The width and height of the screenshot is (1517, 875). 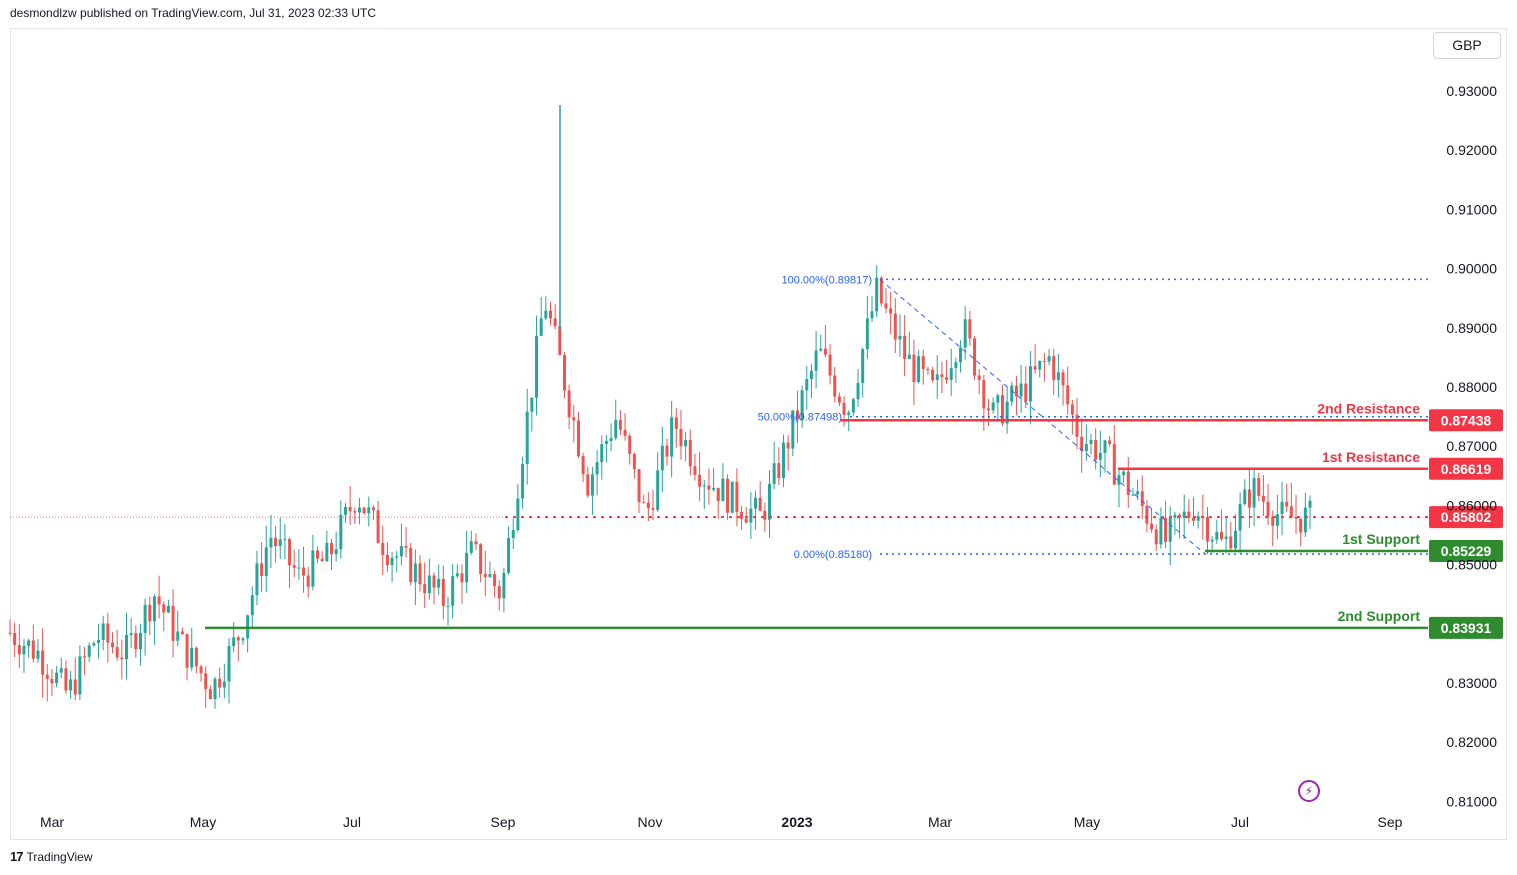 What do you see at coordinates (1471, 91) in the screenshot?
I see `y-tick-label: 0.93000` at bounding box center [1471, 91].